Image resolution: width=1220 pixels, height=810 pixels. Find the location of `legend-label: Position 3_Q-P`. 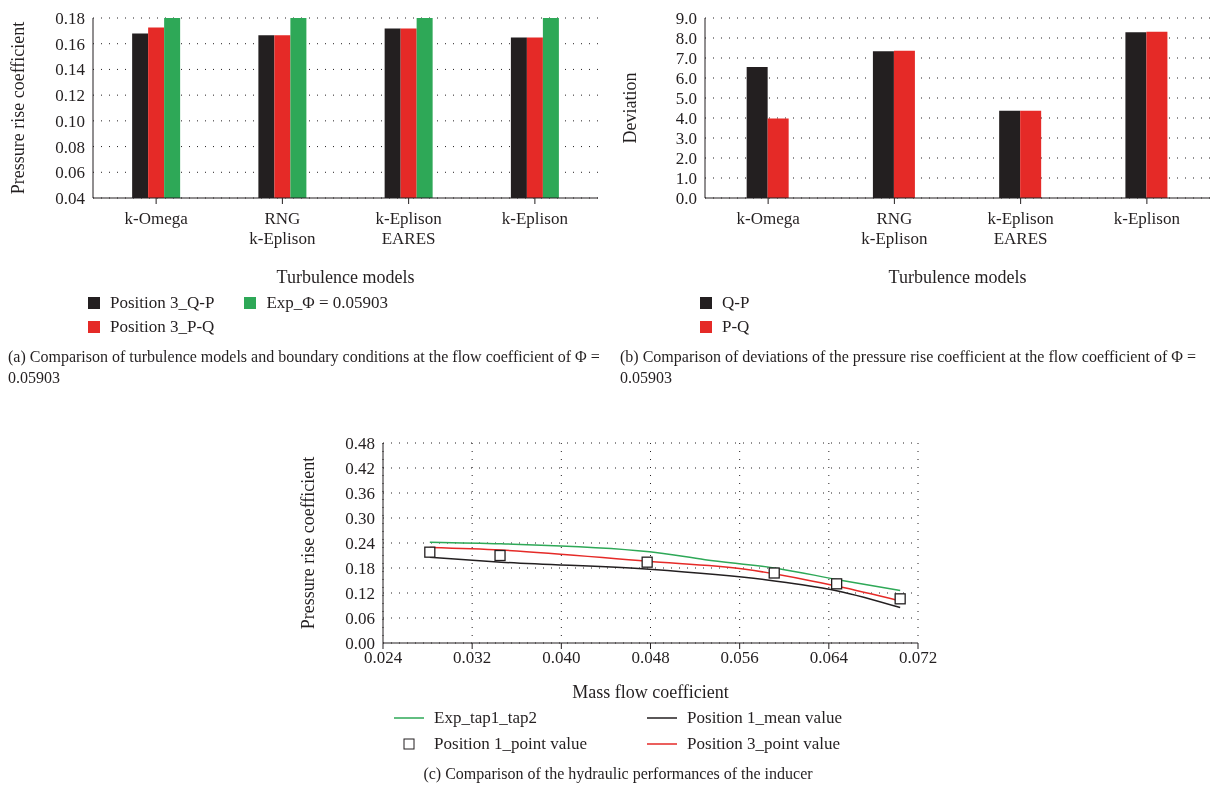

legend-label: Position 3_Q-P is located at coordinates (162, 303).